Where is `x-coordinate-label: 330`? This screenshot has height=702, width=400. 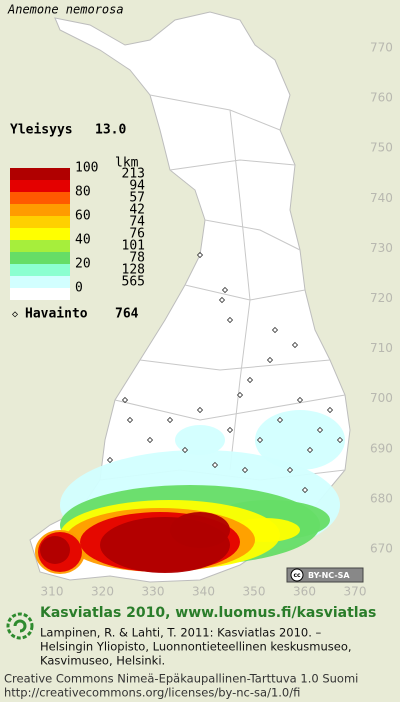 x-coordinate-label: 330 is located at coordinates (153, 592).